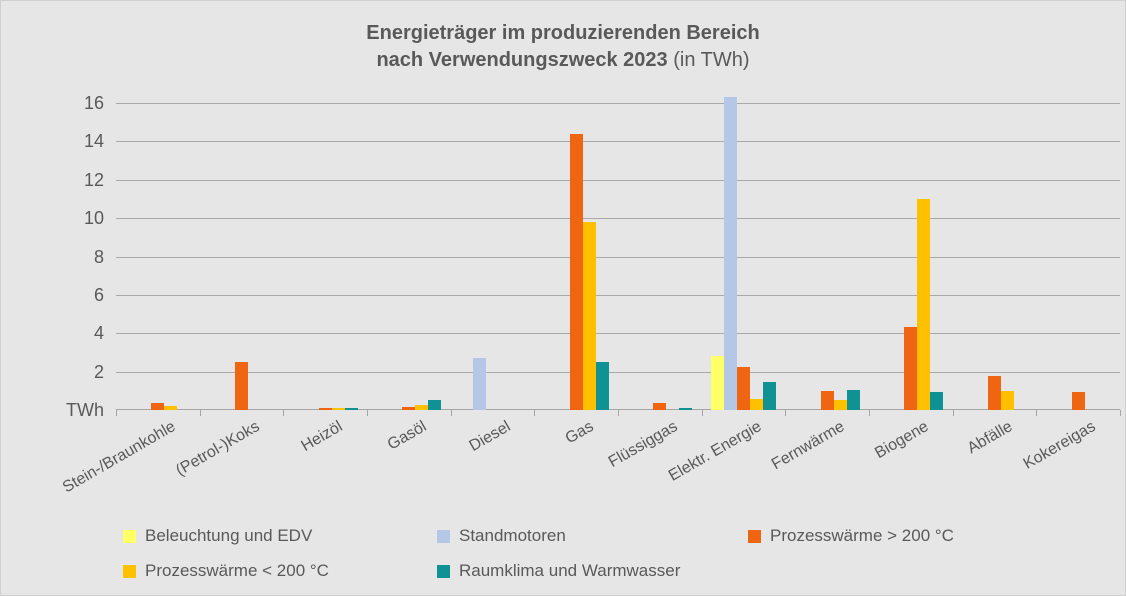 The width and height of the screenshot is (1126, 596). Describe the element at coordinates (93, 179) in the screenshot. I see `y-axis-label-12: 12` at that location.